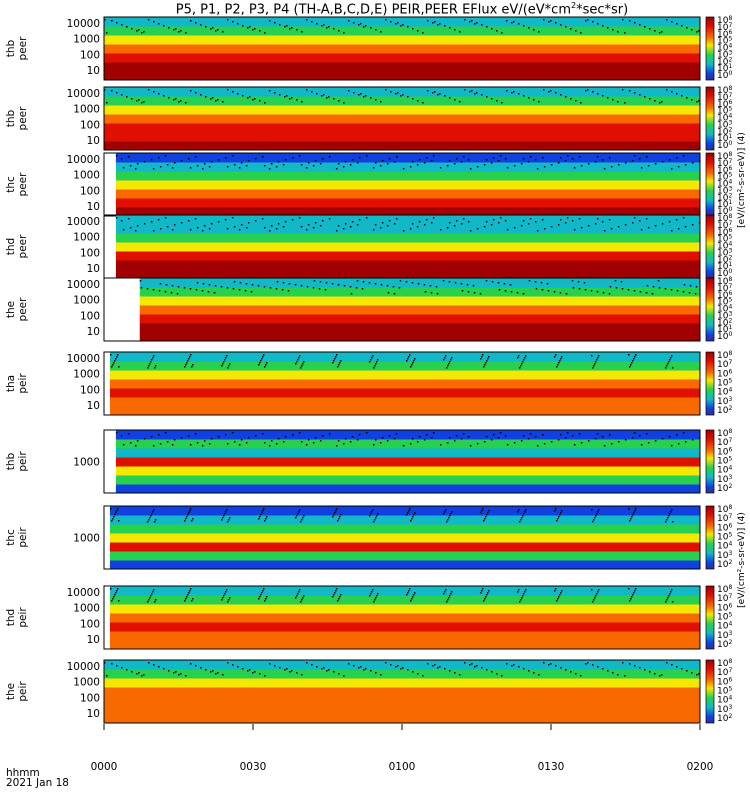 The height and width of the screenshot is (800, 750). I want to click on y-tick-label: 10, so click(93, 141).